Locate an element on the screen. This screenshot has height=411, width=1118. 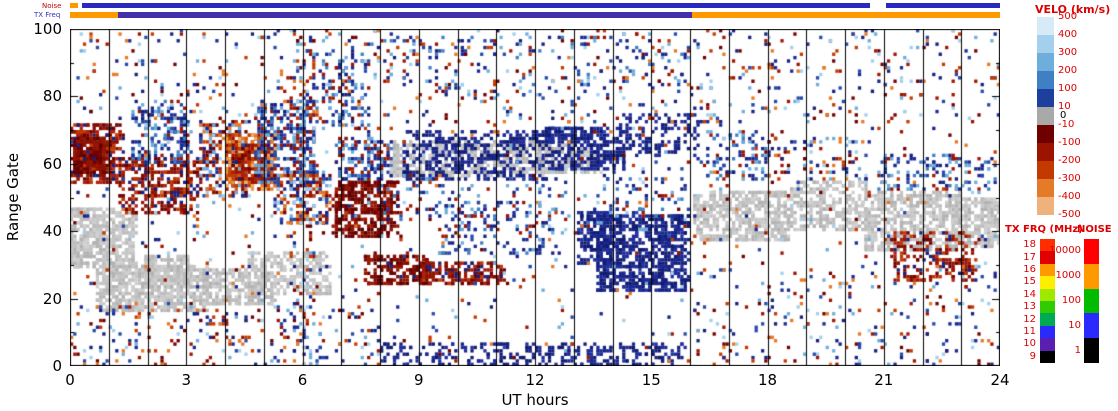
txfrq-colorbar-label: 14 is located at coordinates (1029, 294).